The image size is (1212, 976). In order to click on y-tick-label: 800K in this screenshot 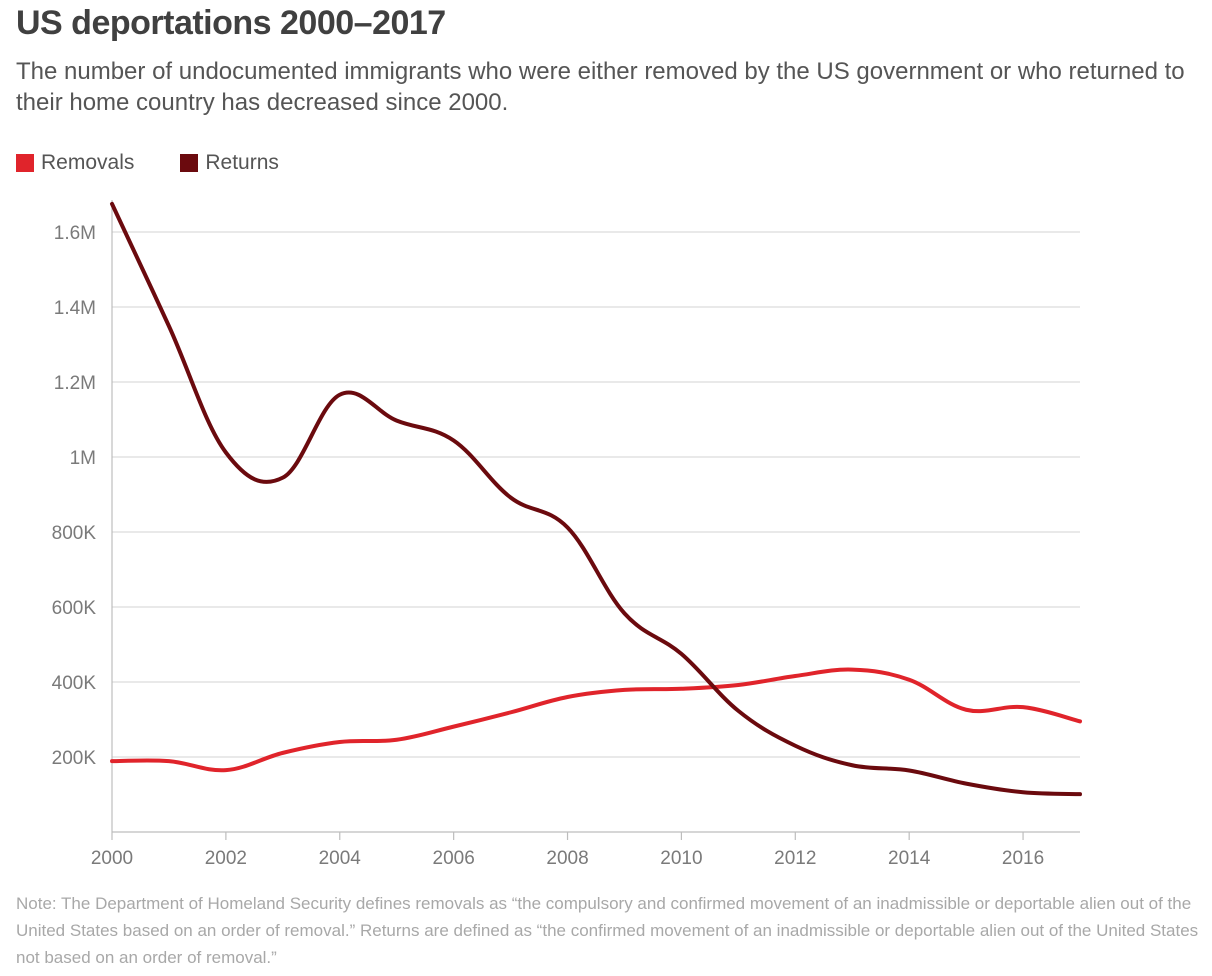, I will do `click(74, 533)`.